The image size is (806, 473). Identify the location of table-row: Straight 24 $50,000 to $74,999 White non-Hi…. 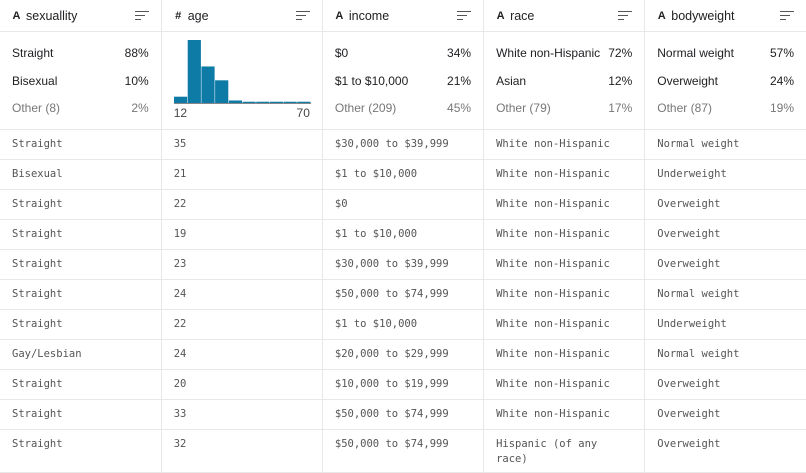
(403, 294).